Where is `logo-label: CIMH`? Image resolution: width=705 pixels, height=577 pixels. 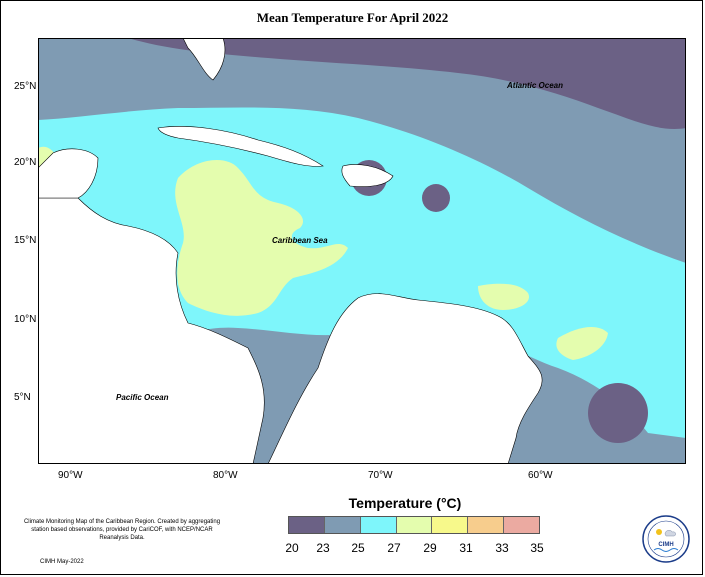 logo-label: CIMH is located at coordinates (665, 545).